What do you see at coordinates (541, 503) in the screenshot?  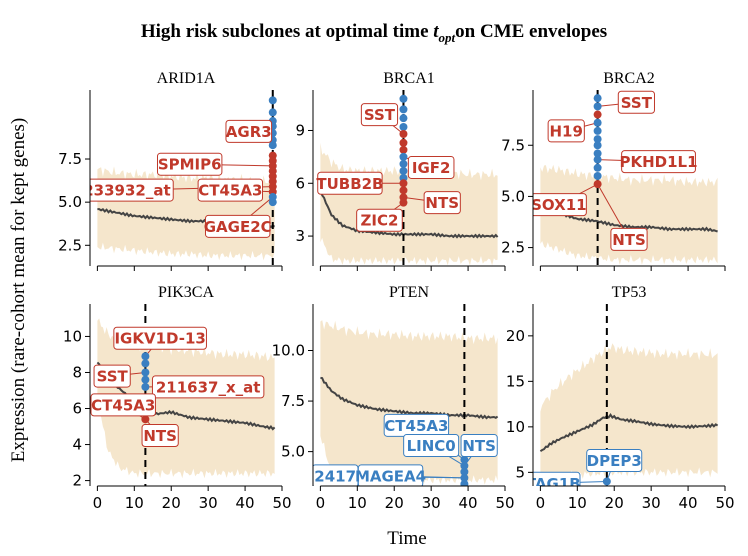 I see `x-tick-label: 0` at bounding box center [541, 503].